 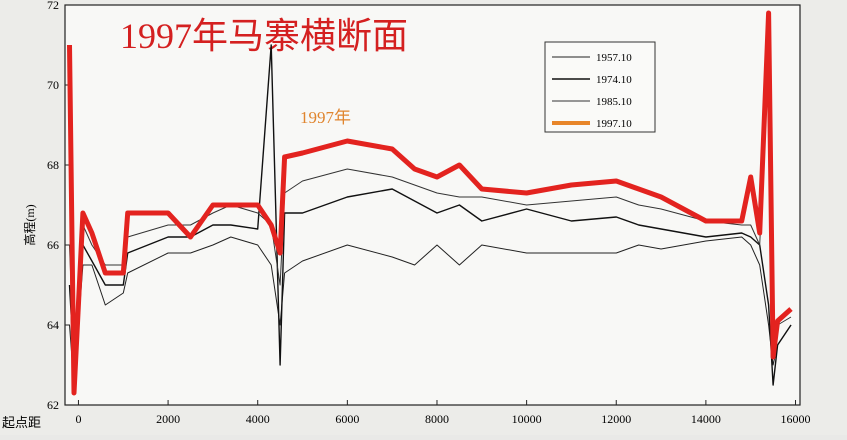 I want to click on x-tick-label: 8000, so click(x=437, y=419).